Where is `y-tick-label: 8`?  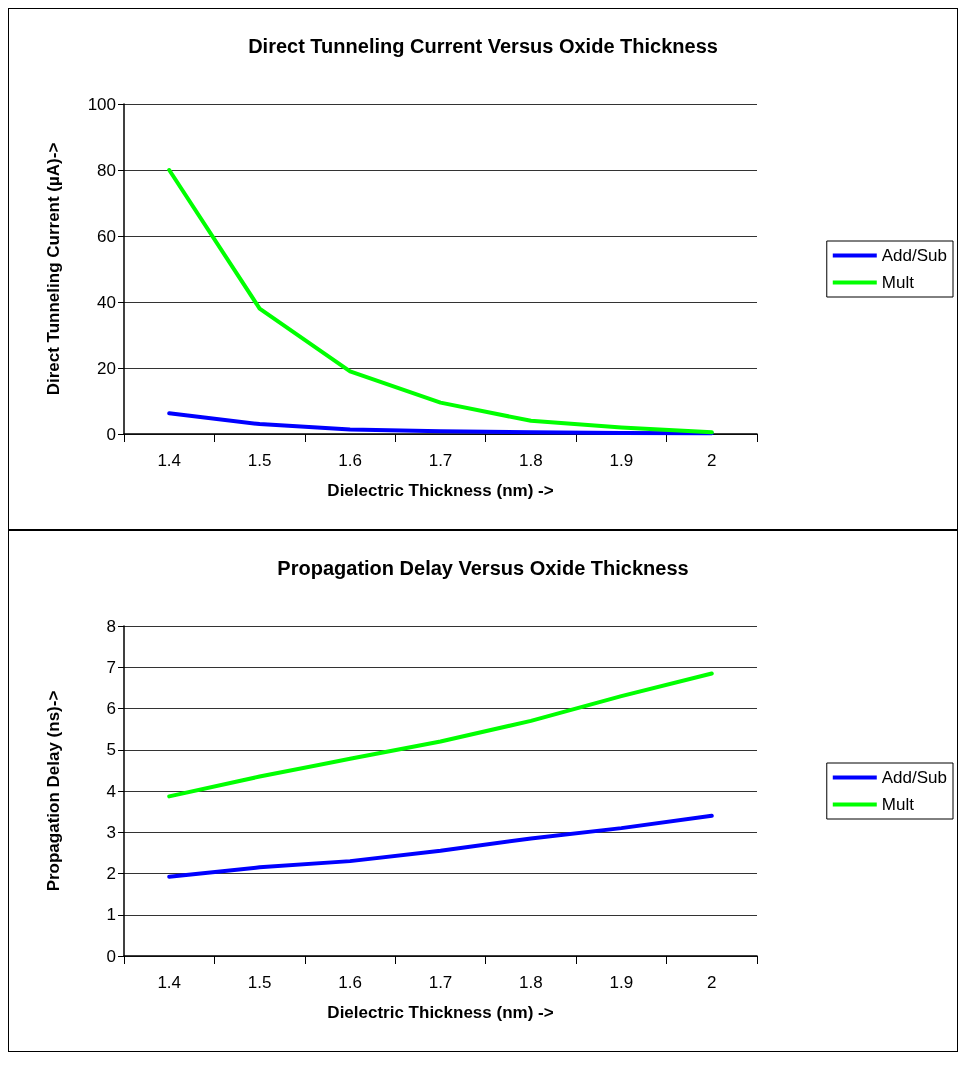
y-tick-label: 8 is located at coordinates (111, 626).